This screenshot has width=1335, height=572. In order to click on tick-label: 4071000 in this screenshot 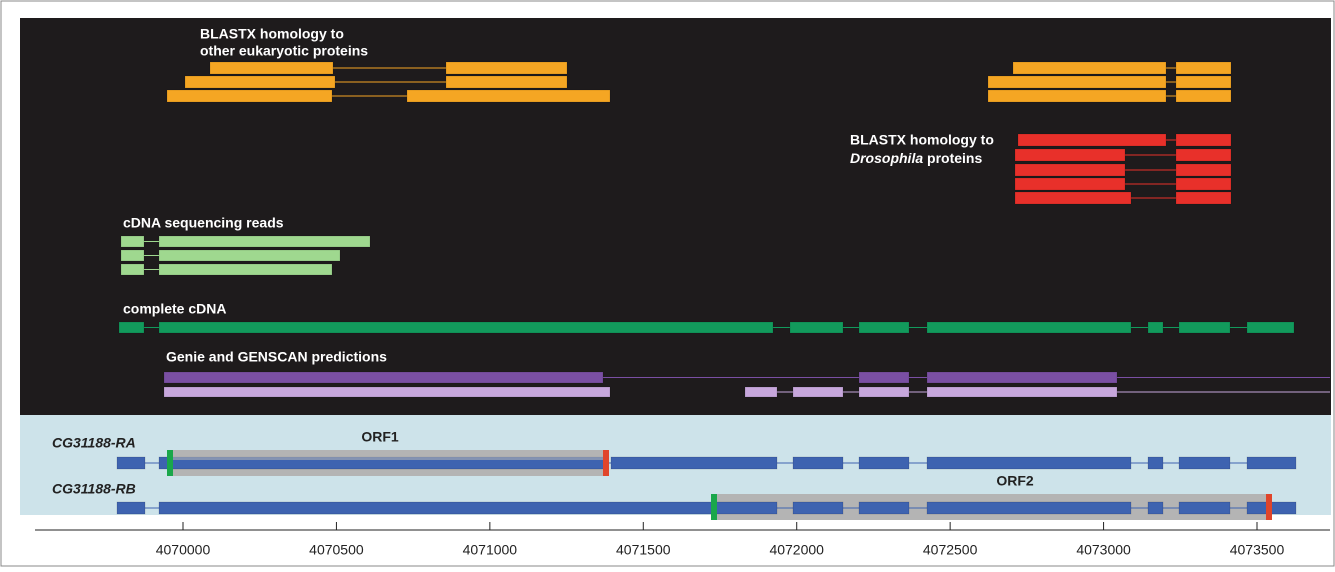, I will do `click(490, 550)`.